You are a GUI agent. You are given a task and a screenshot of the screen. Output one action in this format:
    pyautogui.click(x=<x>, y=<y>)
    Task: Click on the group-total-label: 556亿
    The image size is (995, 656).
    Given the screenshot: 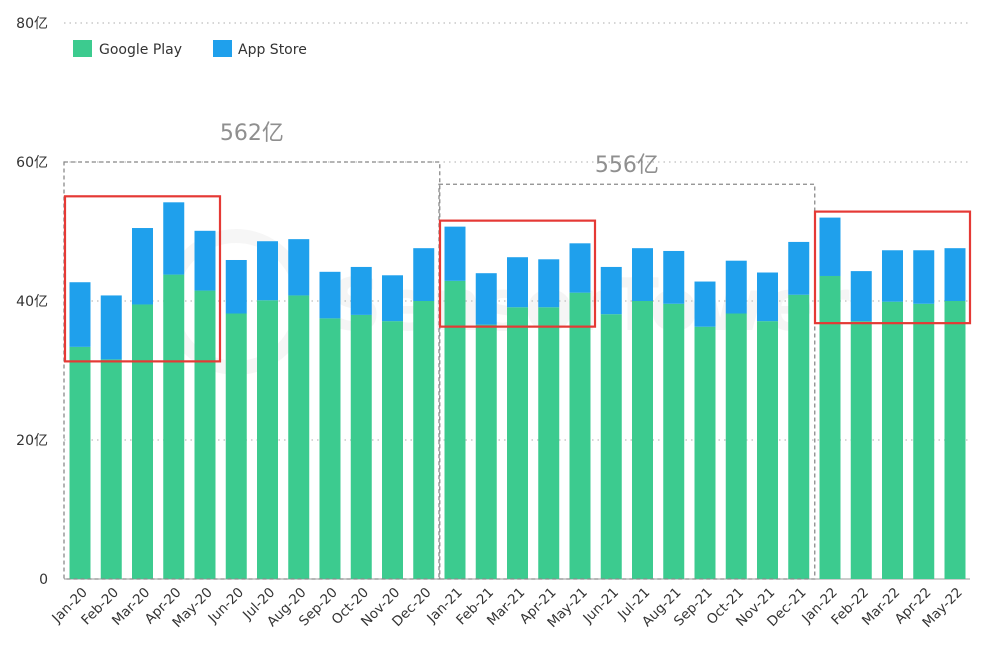 What is the action you would take?
    pyautogui.click(x=627, y=165)
    